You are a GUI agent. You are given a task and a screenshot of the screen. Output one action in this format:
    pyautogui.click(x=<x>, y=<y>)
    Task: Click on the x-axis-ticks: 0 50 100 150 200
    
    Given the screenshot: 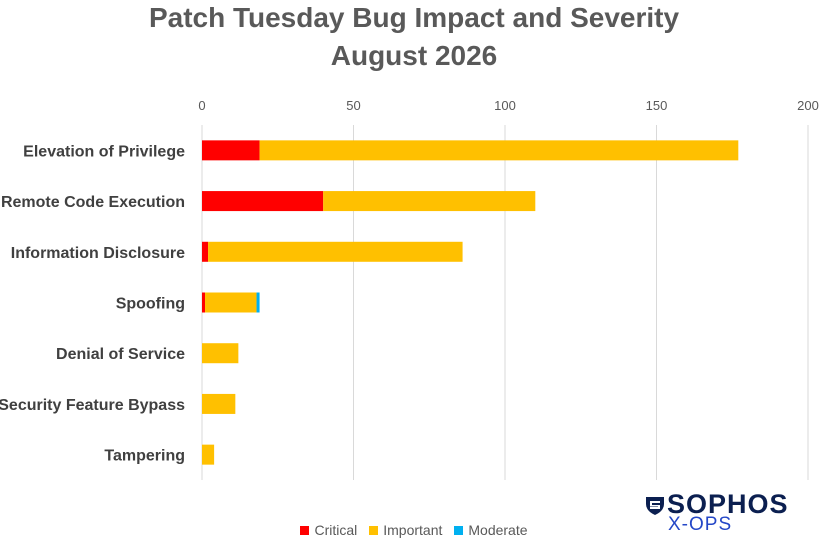 What is the action you would take?
    pyautogui.click(x=508, y=105)
    